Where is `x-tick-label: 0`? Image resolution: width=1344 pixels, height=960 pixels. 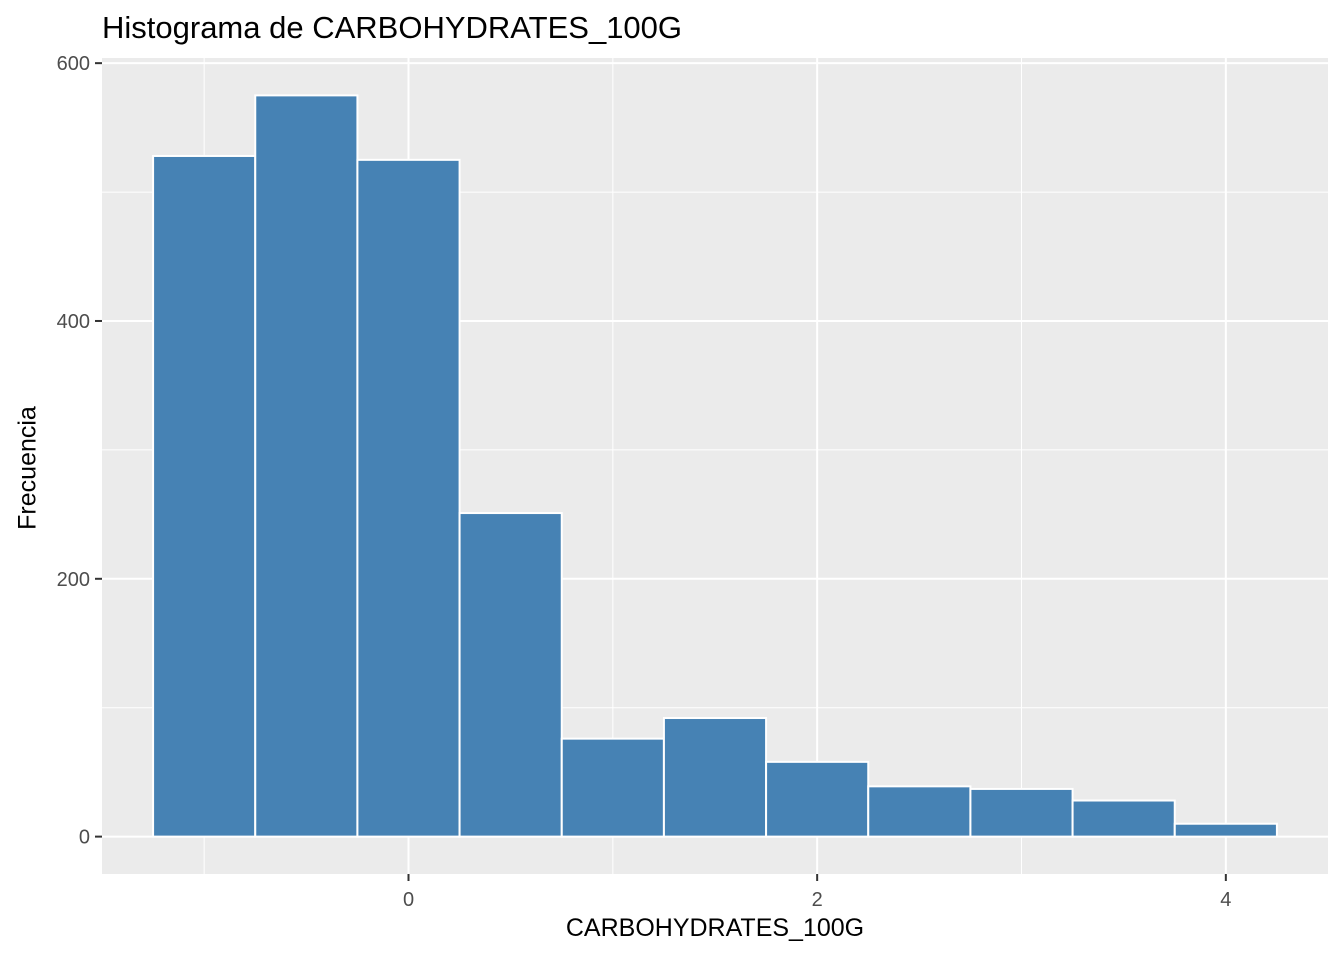
x-tick-label: 0 is located at coordinates (408, 900).